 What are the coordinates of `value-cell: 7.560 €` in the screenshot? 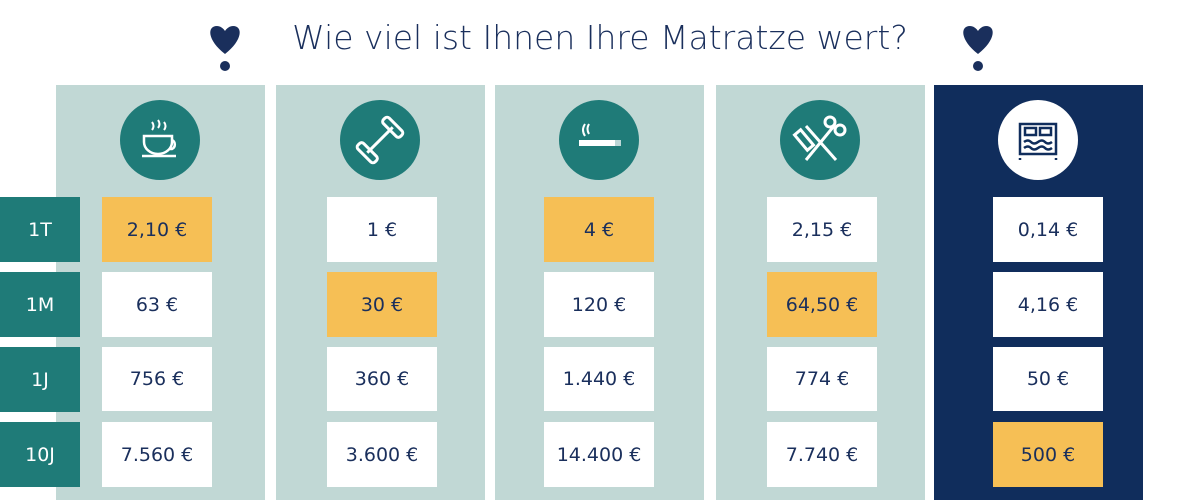 It's located at (157, 454).